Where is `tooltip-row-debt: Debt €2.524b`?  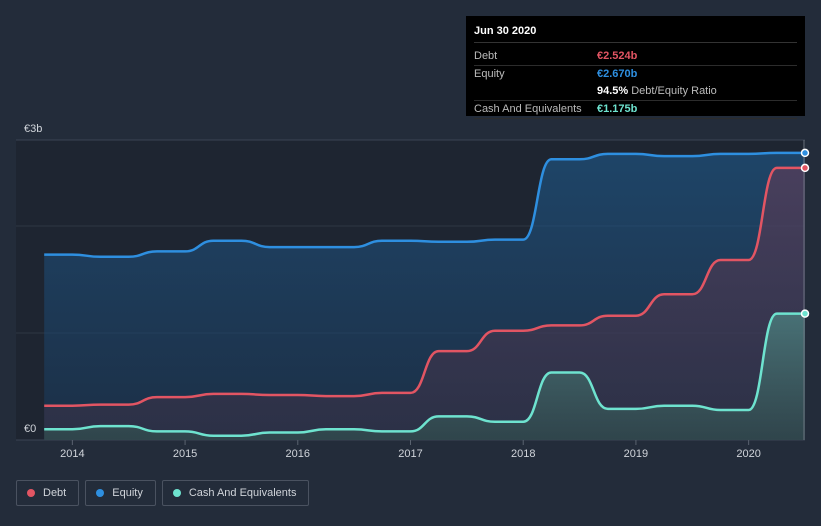
tooltip-row-debt: Debt €2.524b is located at coordinates (635, 57).